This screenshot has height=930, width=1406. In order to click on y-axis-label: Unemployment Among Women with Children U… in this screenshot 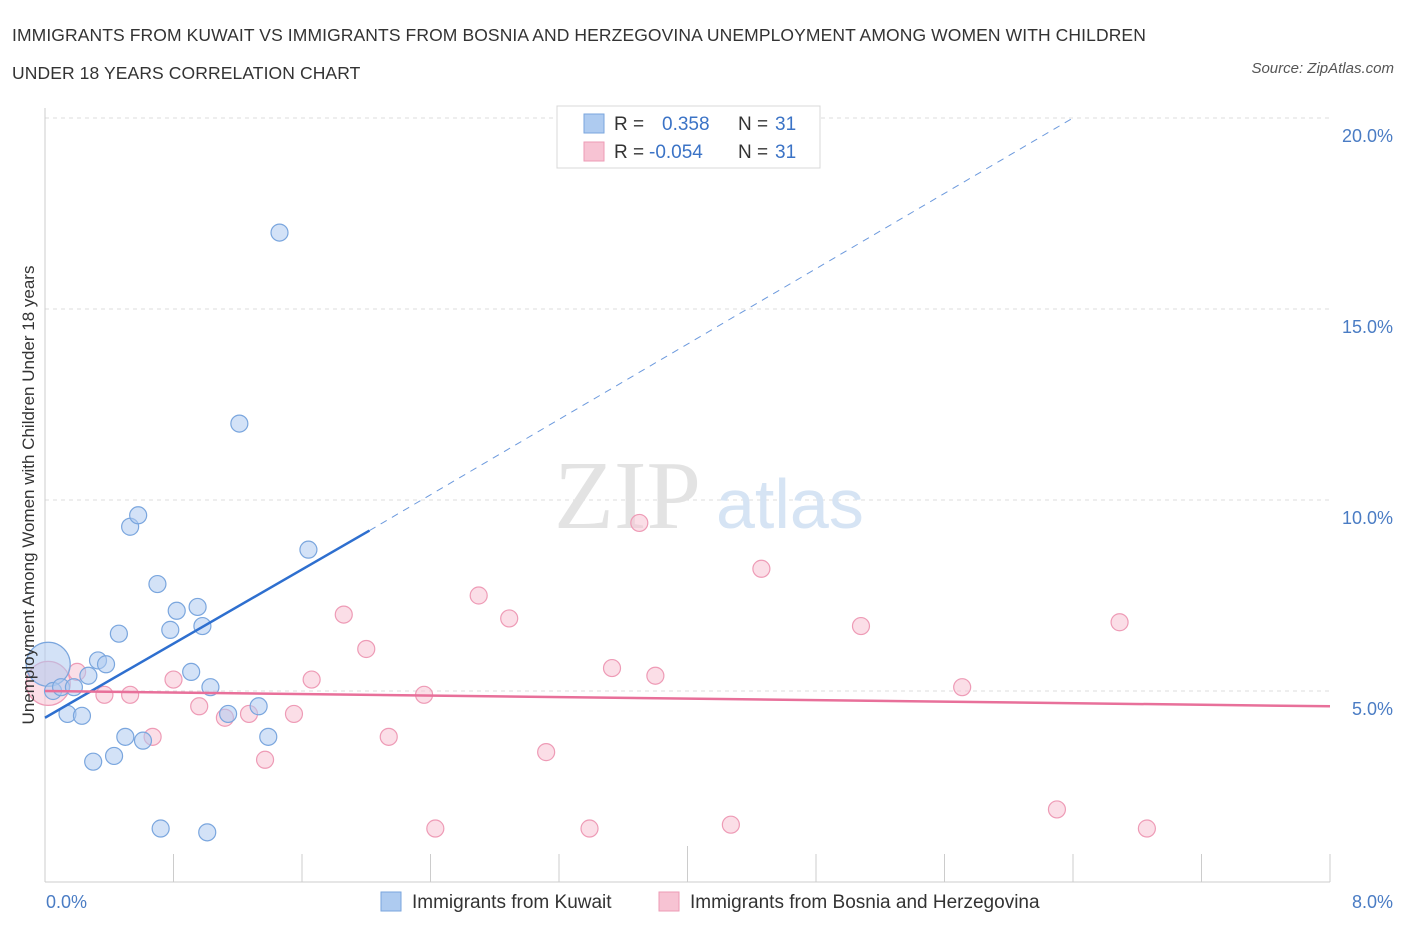, I will do `click(28, 495)`.